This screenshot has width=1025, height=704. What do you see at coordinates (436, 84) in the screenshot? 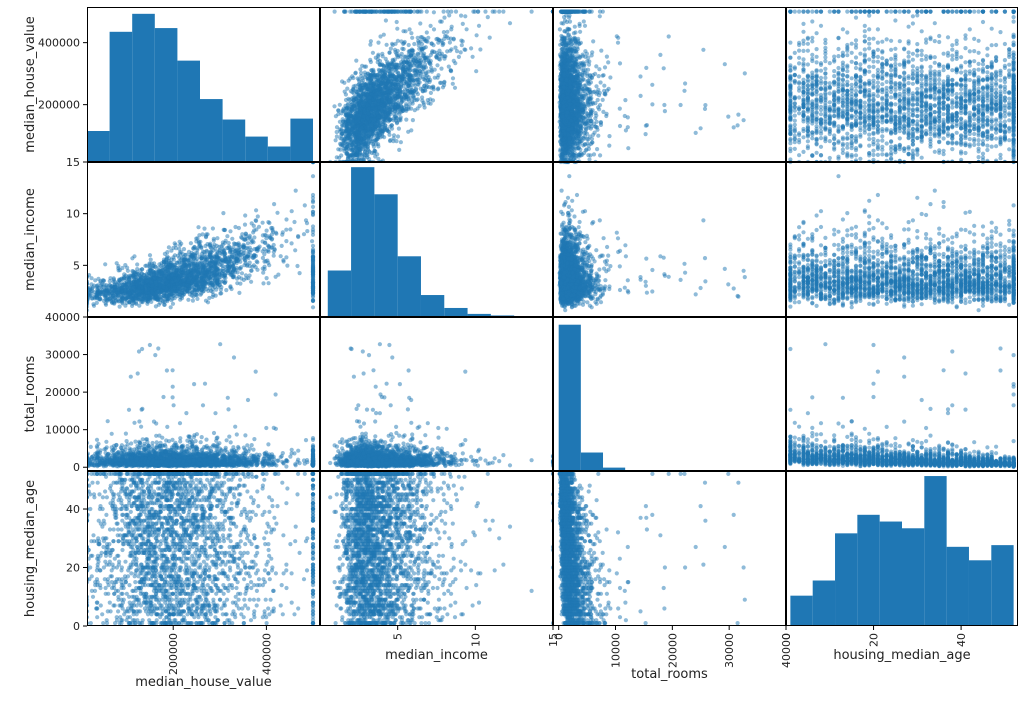
I see `panel-frame` at bounding box center [436, 84].